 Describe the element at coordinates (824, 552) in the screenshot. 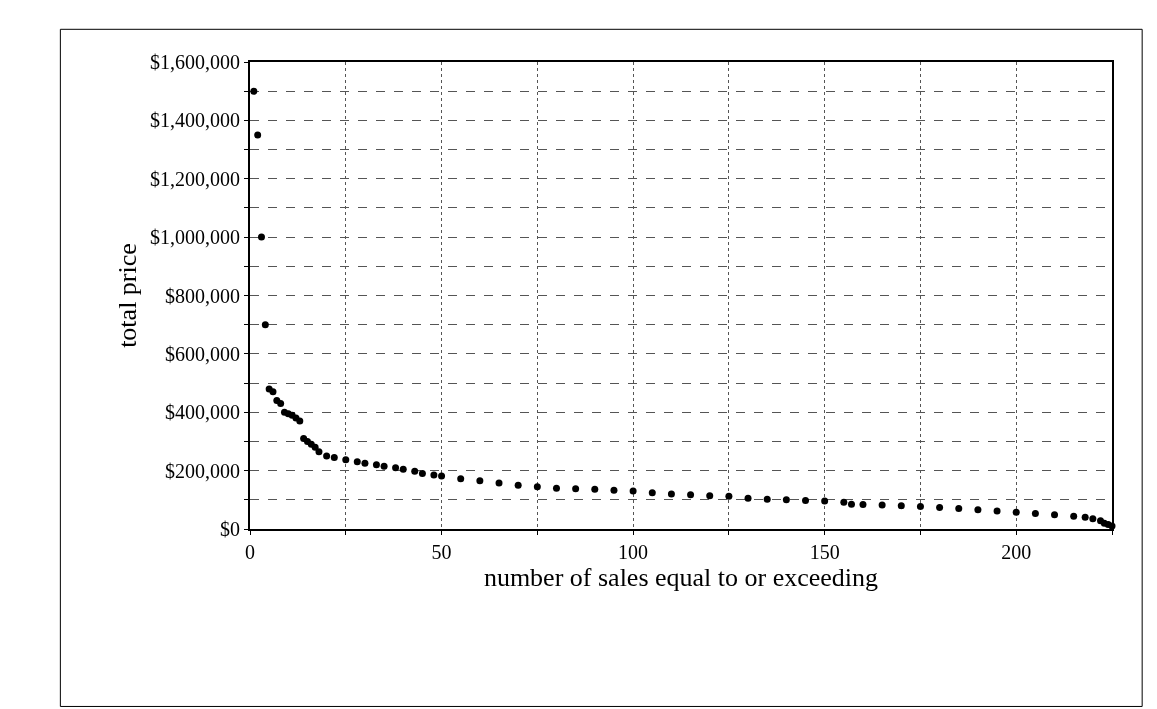

I see `x-tick-label: 150` at that location.